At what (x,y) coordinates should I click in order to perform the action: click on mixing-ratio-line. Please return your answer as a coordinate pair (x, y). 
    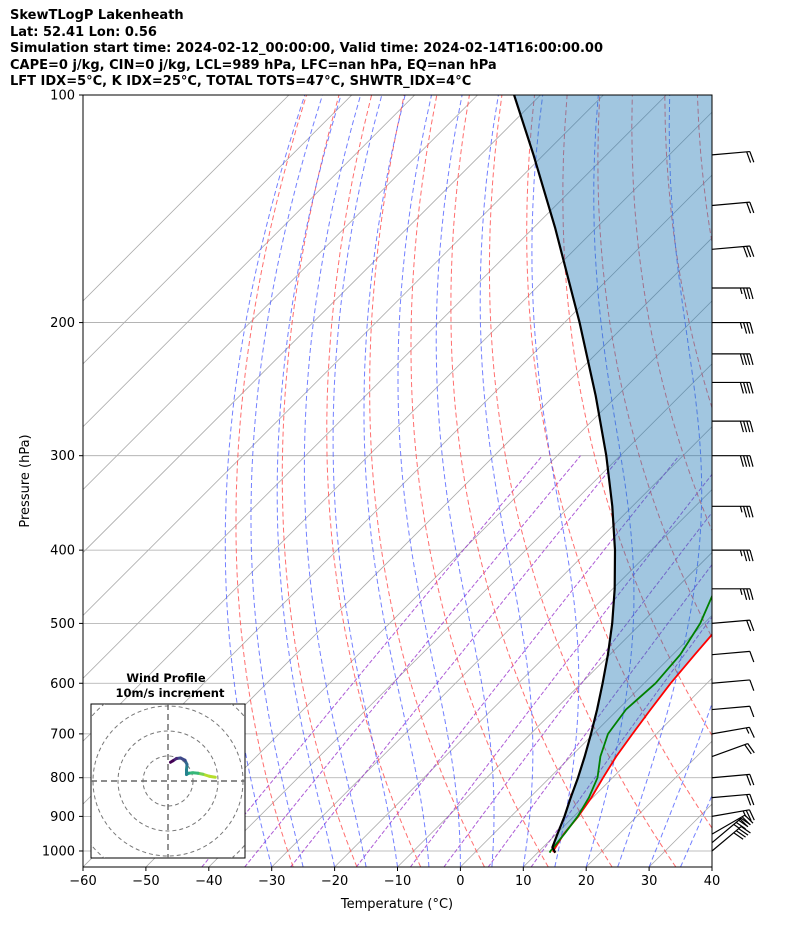
    Looking at the image, I should click on (599, 715).